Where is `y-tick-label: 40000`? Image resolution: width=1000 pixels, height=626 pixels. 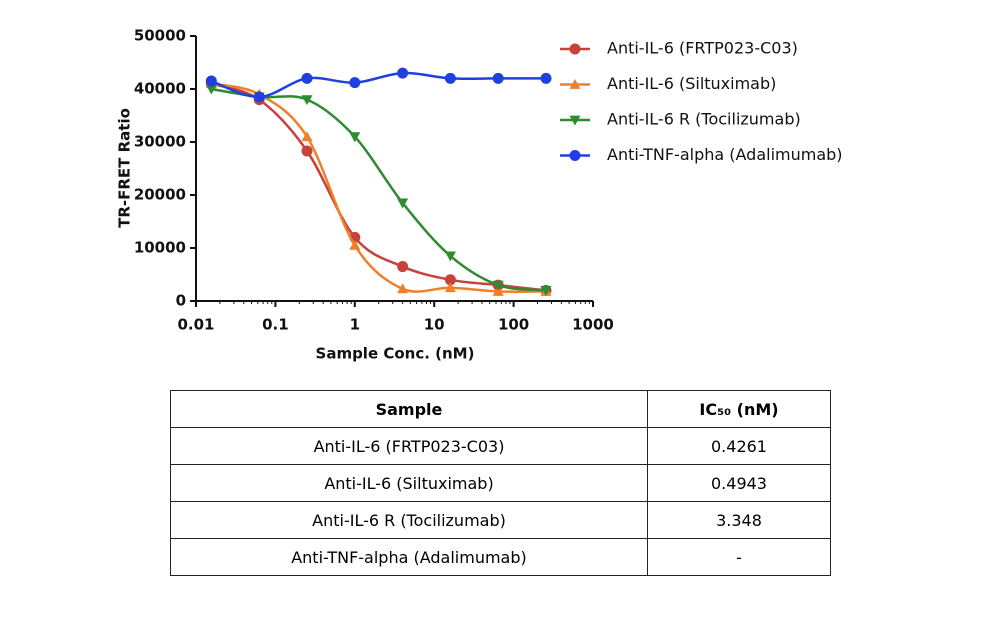 y-tick-label: 40000 is located at coordinates (160, 89).